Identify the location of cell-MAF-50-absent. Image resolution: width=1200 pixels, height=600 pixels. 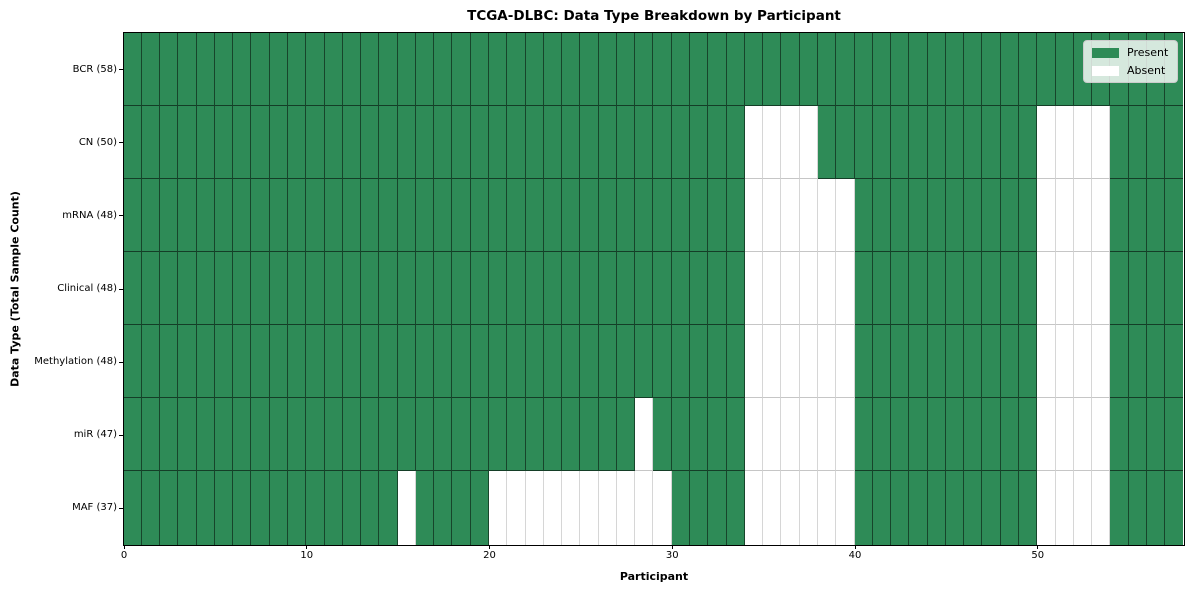
(1046, 508).